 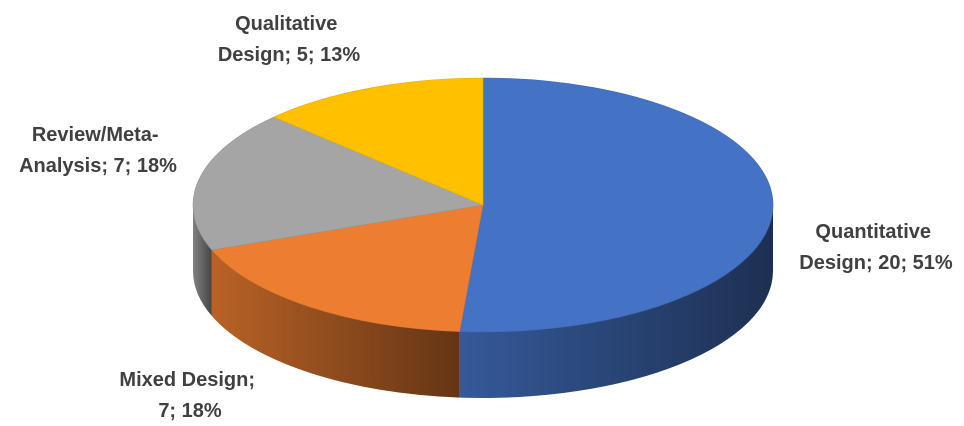 I want to click on side-quantitative-design, so click(x=616, y=301).